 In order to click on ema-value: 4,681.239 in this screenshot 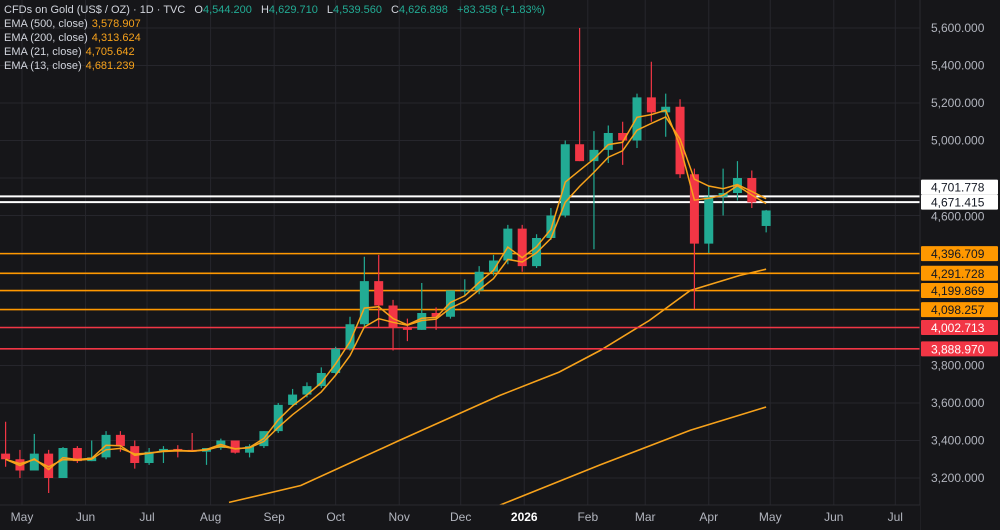, I will do `click(110, 66)`.